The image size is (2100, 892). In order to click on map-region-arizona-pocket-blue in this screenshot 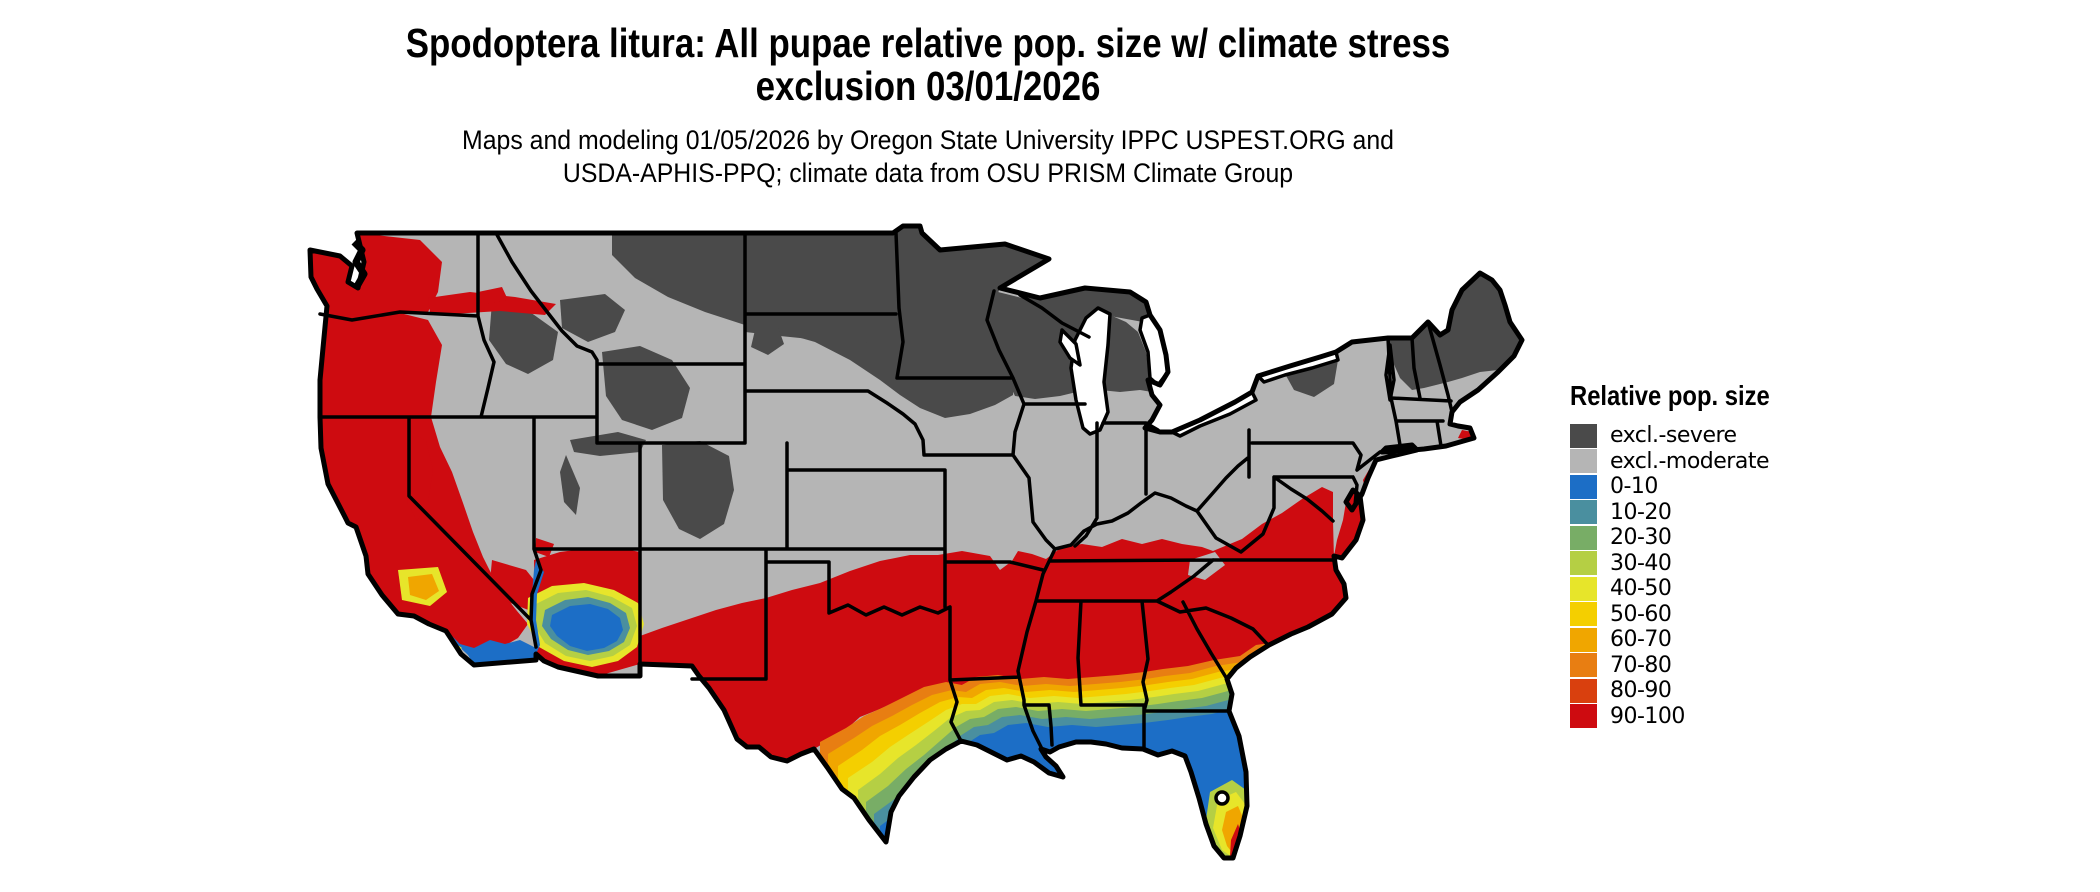, I will do `click(586, 627)`.